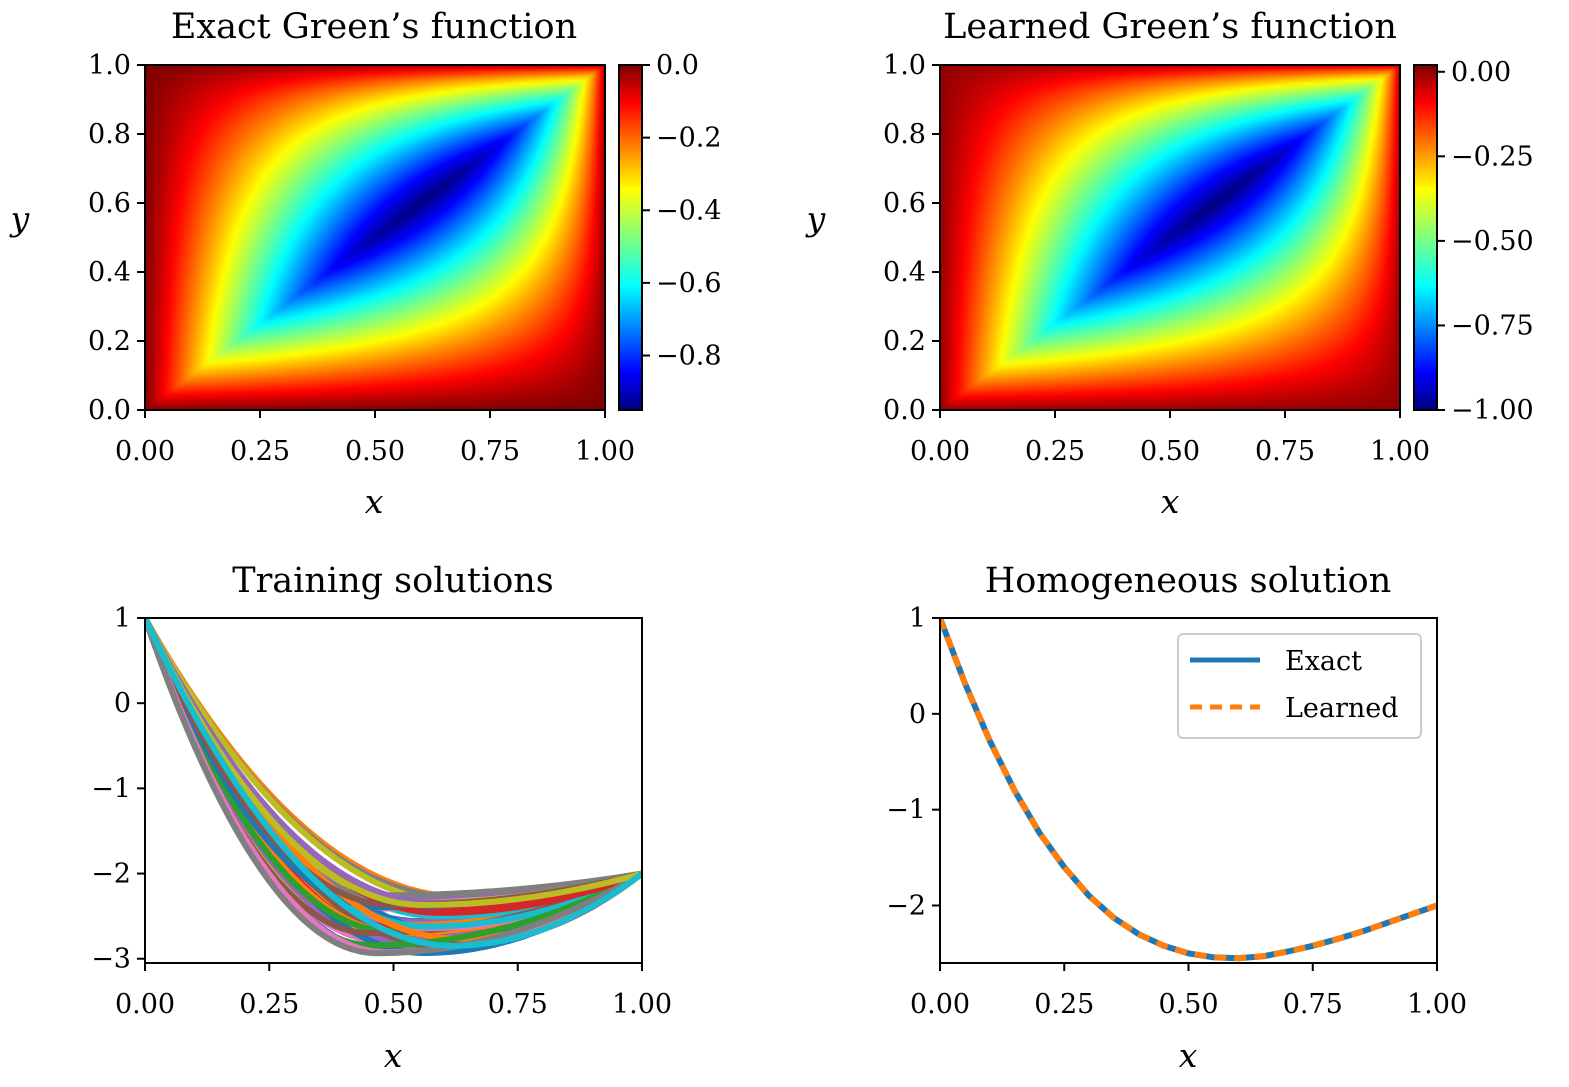 This screenshot has width=1569, height=1087. I want to click on axis-ticks: 0.00 0.25 0.50 0.75 1.00 1 0 −1 −2, so click(1176, 811).